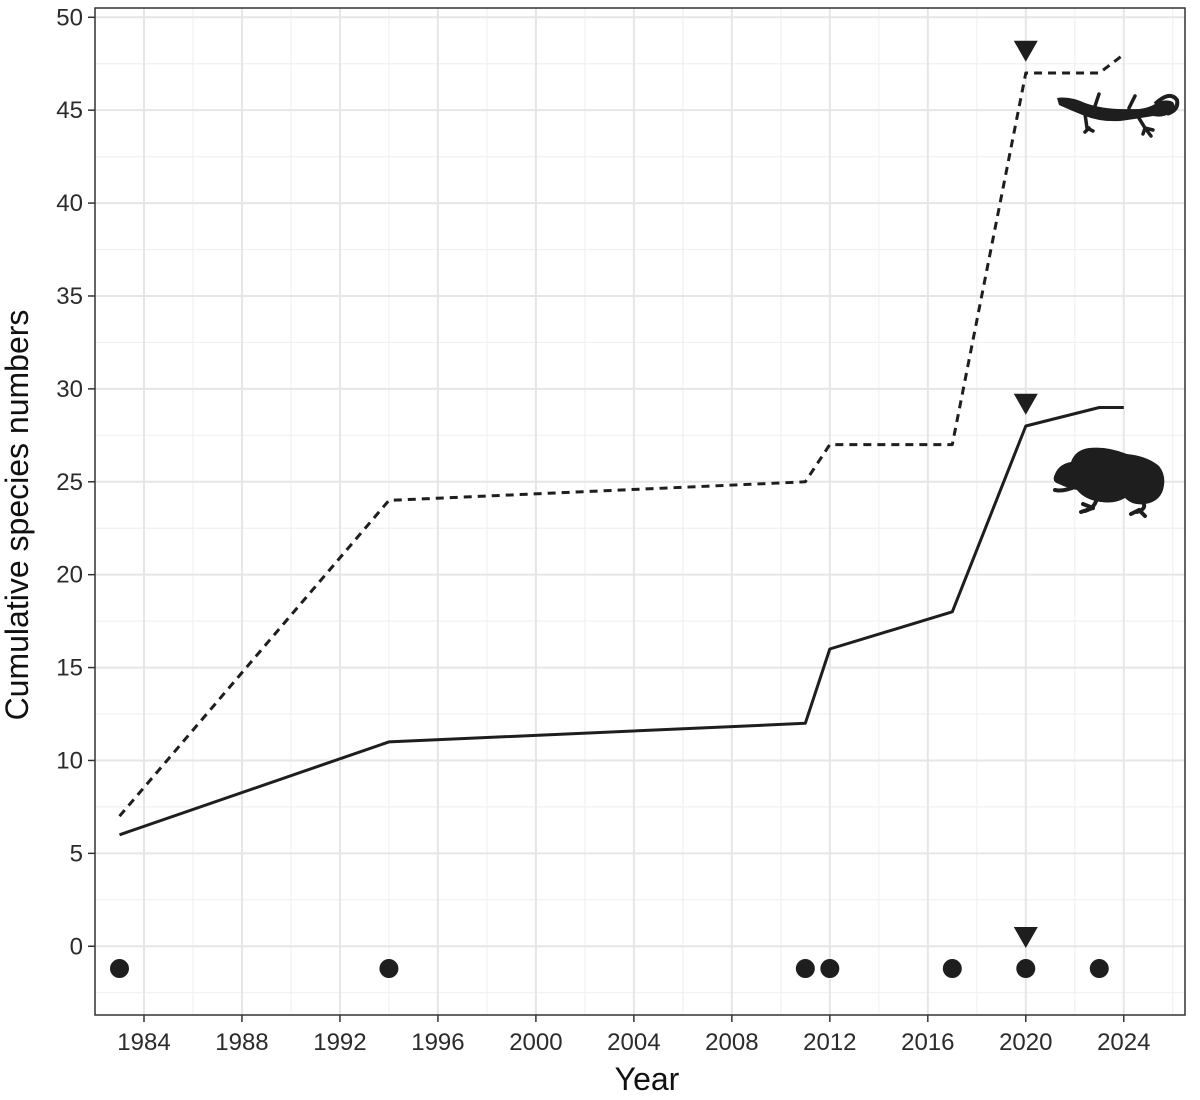 The height and width of the screenshot is (1100, 1200). Describe the element at coordinates (143, 1042) in the screenshot. I see `x-tick-label: 1984` at that location.